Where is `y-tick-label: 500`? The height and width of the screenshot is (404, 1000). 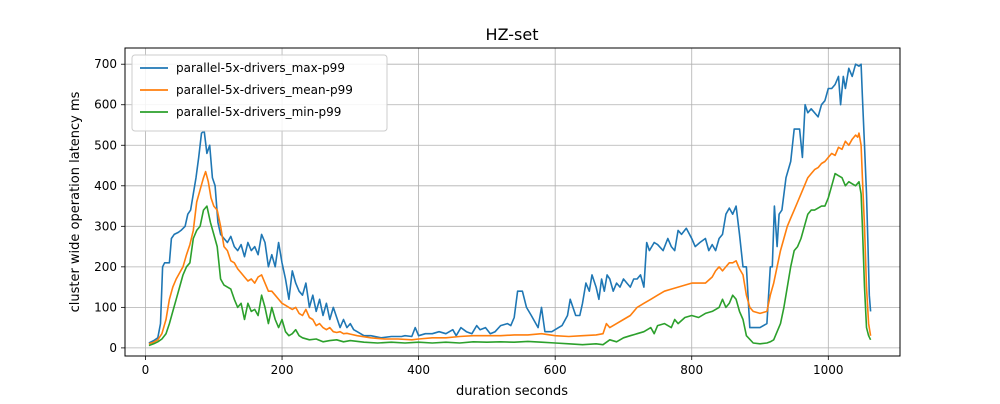 y-tick-label: 500 is located at coordinates (105, 145).